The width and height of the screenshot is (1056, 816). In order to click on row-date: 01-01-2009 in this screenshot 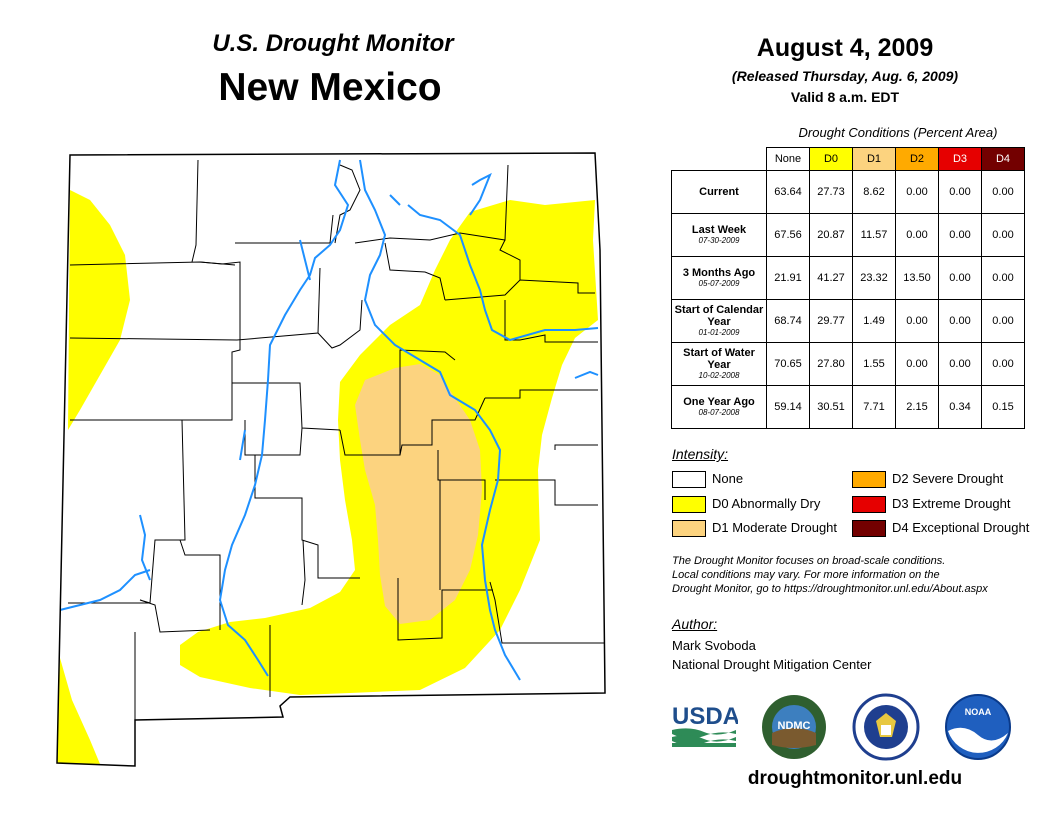, I will do `click(719, 332)`.